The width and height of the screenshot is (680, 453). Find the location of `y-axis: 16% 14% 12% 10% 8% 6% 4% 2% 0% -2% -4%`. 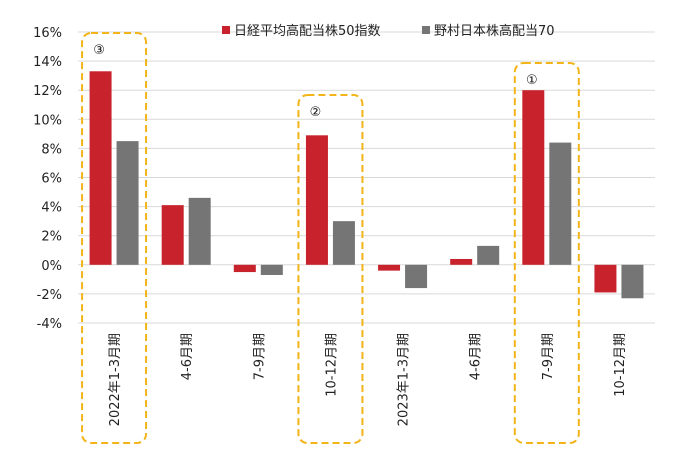

y-axis: 16% 14% 12% 10% 8% 6% 4% 2% 0% -2% -4% is located at coordinates (47, 179).